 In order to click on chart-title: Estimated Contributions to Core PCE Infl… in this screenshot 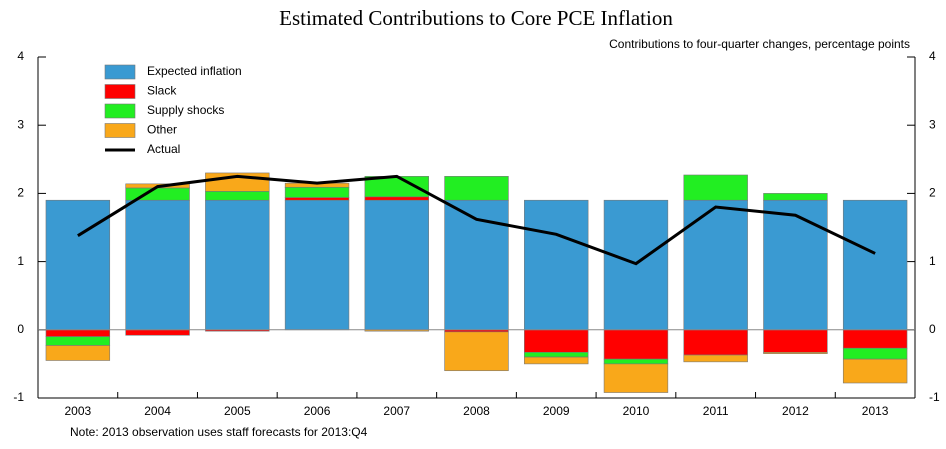, I will do `click(476, 18)`.